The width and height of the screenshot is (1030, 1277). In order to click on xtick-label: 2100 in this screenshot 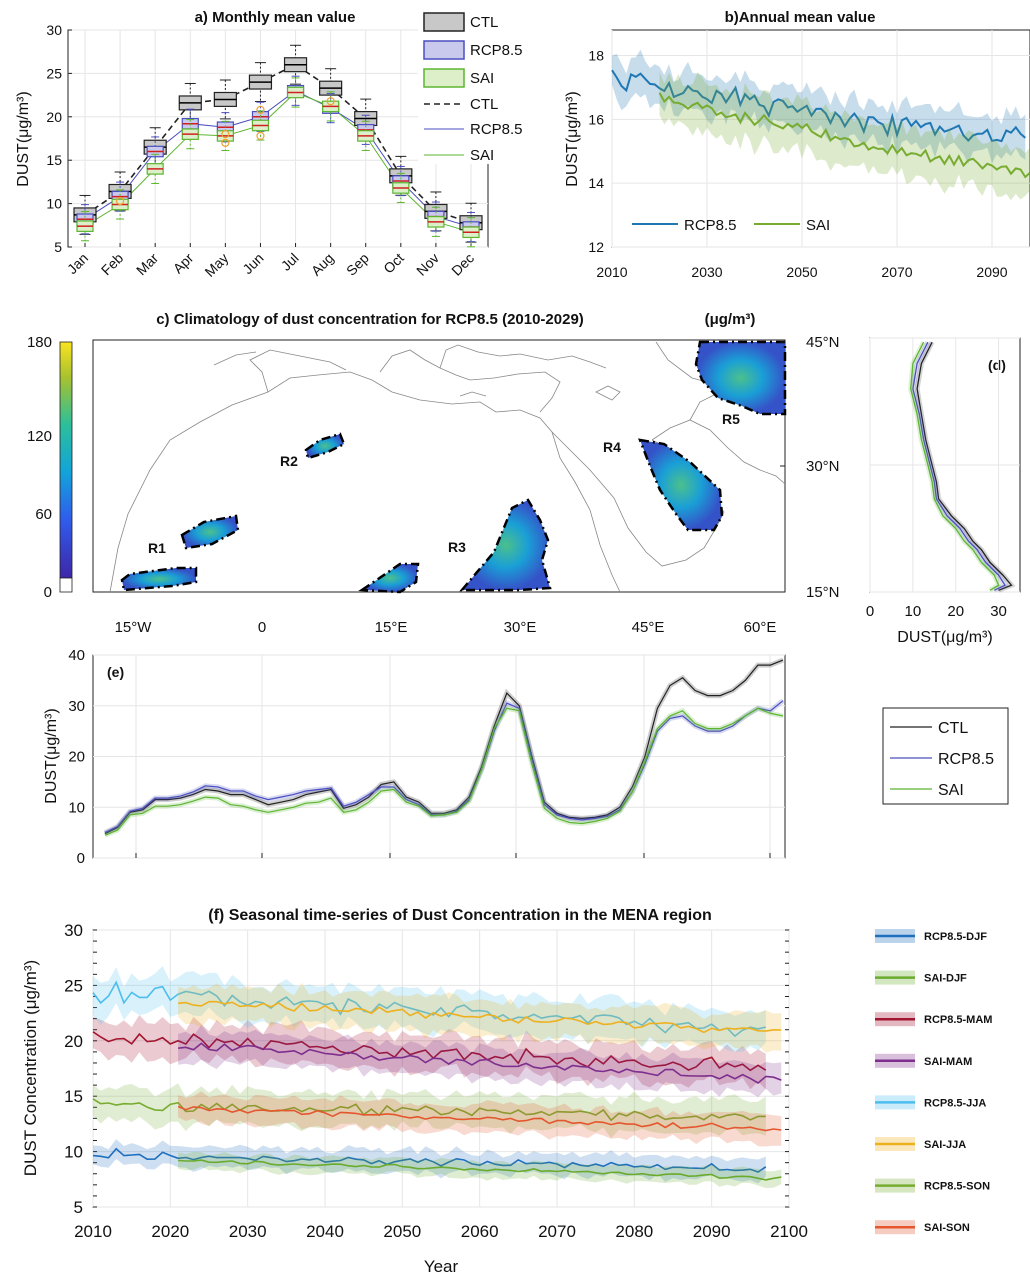, I will do `click(789, 1231)`.